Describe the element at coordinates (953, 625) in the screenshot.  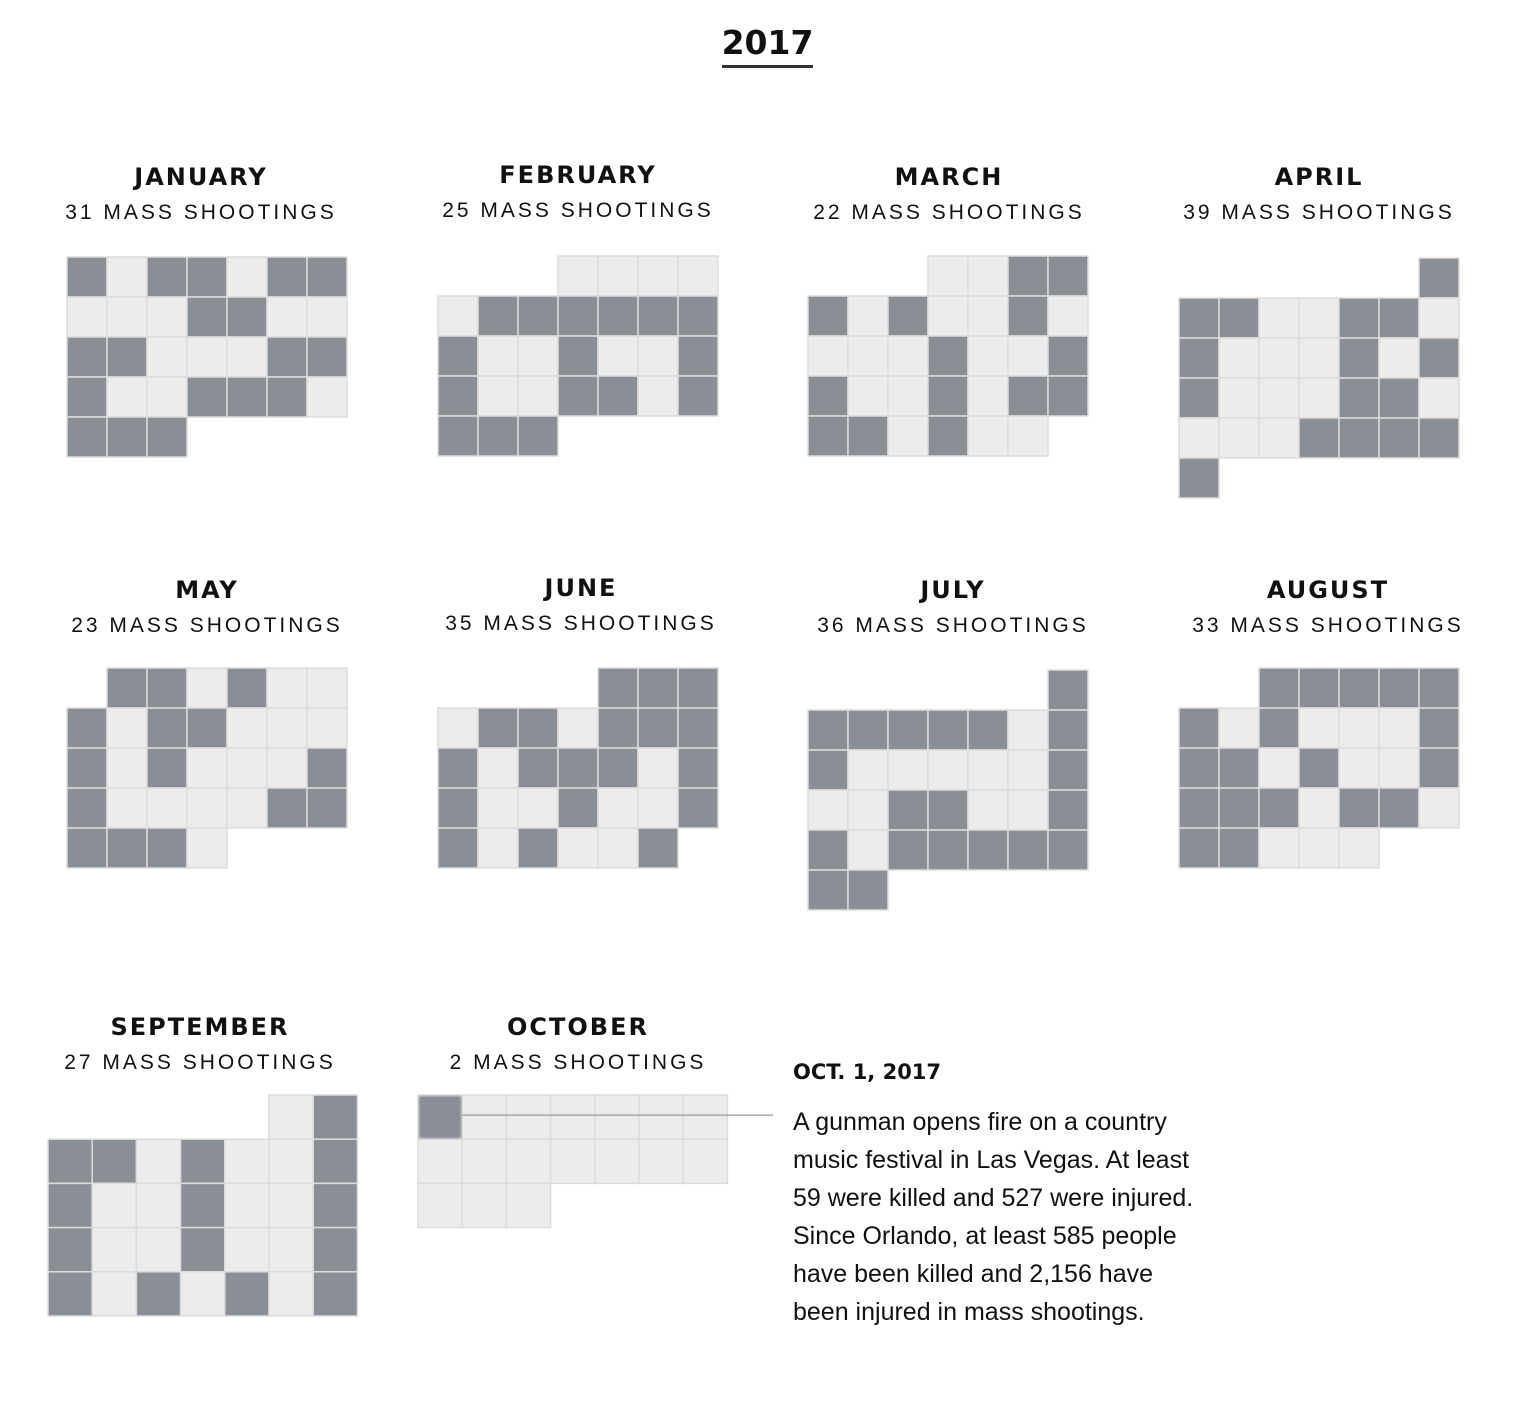
I see `month-count: 36 MASS SHOOTINGS` at that location.